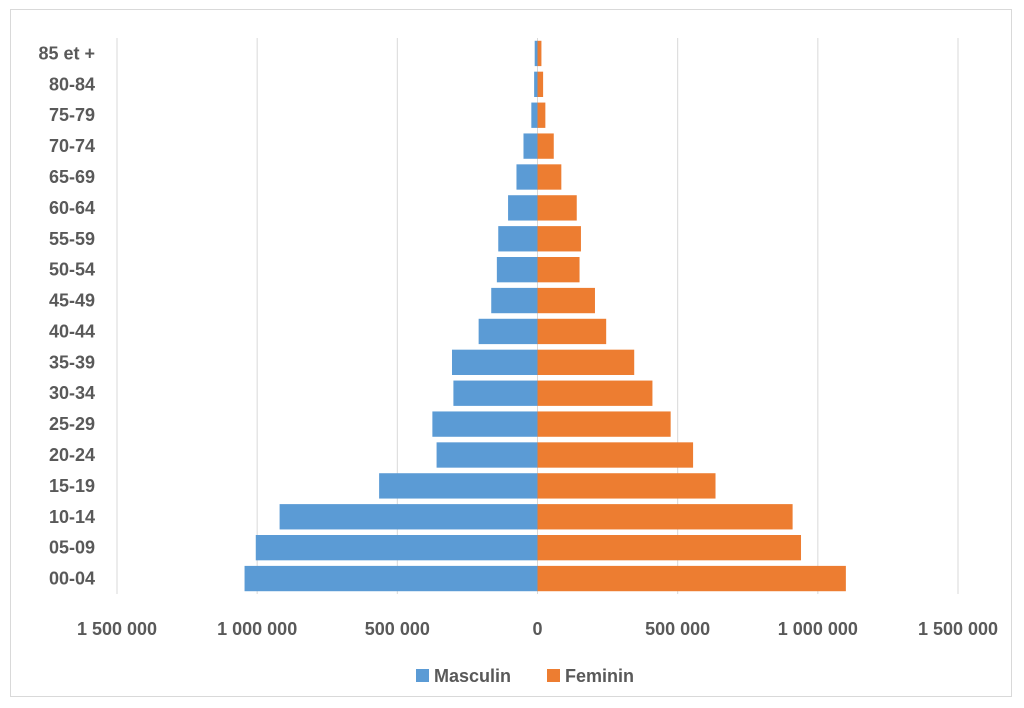  What do you see at coordinates (72, 270) in the screenshot?
I see `y-category-label: 50-54` at bounding box center [72, 270].